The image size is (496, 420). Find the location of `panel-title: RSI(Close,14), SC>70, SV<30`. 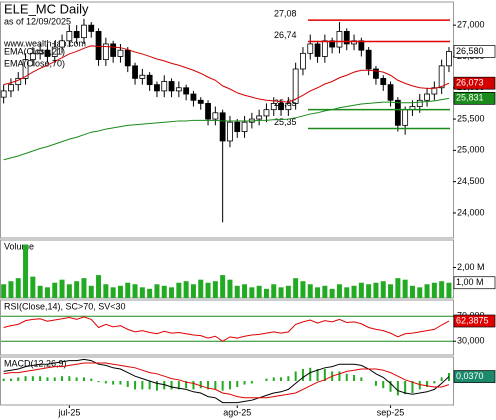

panel-title: RSI(Close,14), SC>70, SV<30 is located at coordinates (65, 306).